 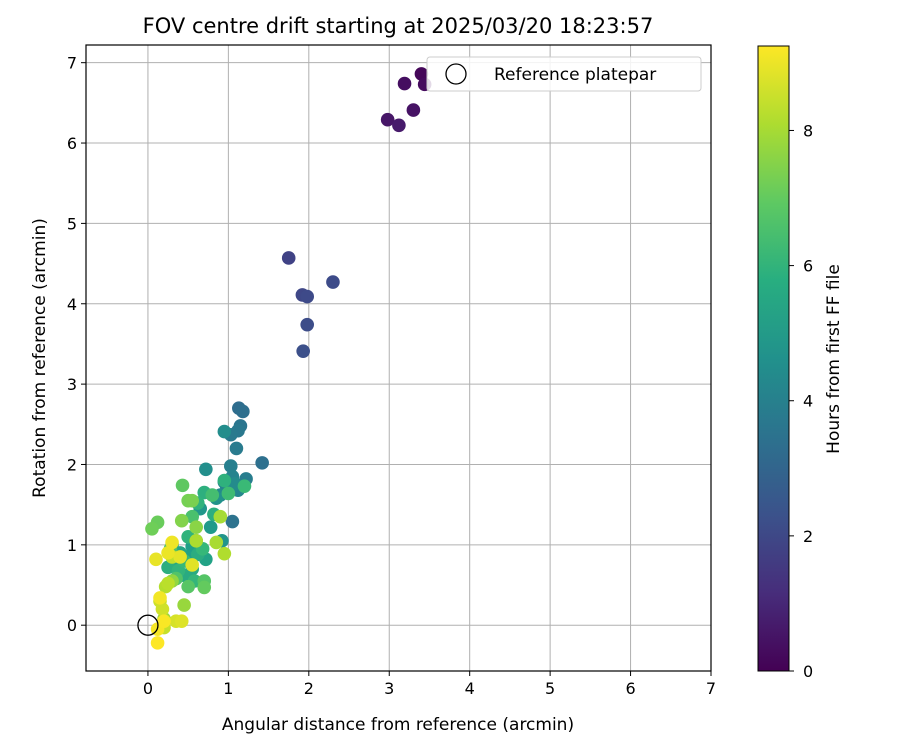 I want to click on y-tick-label: 1, so click(x=72, y=545).